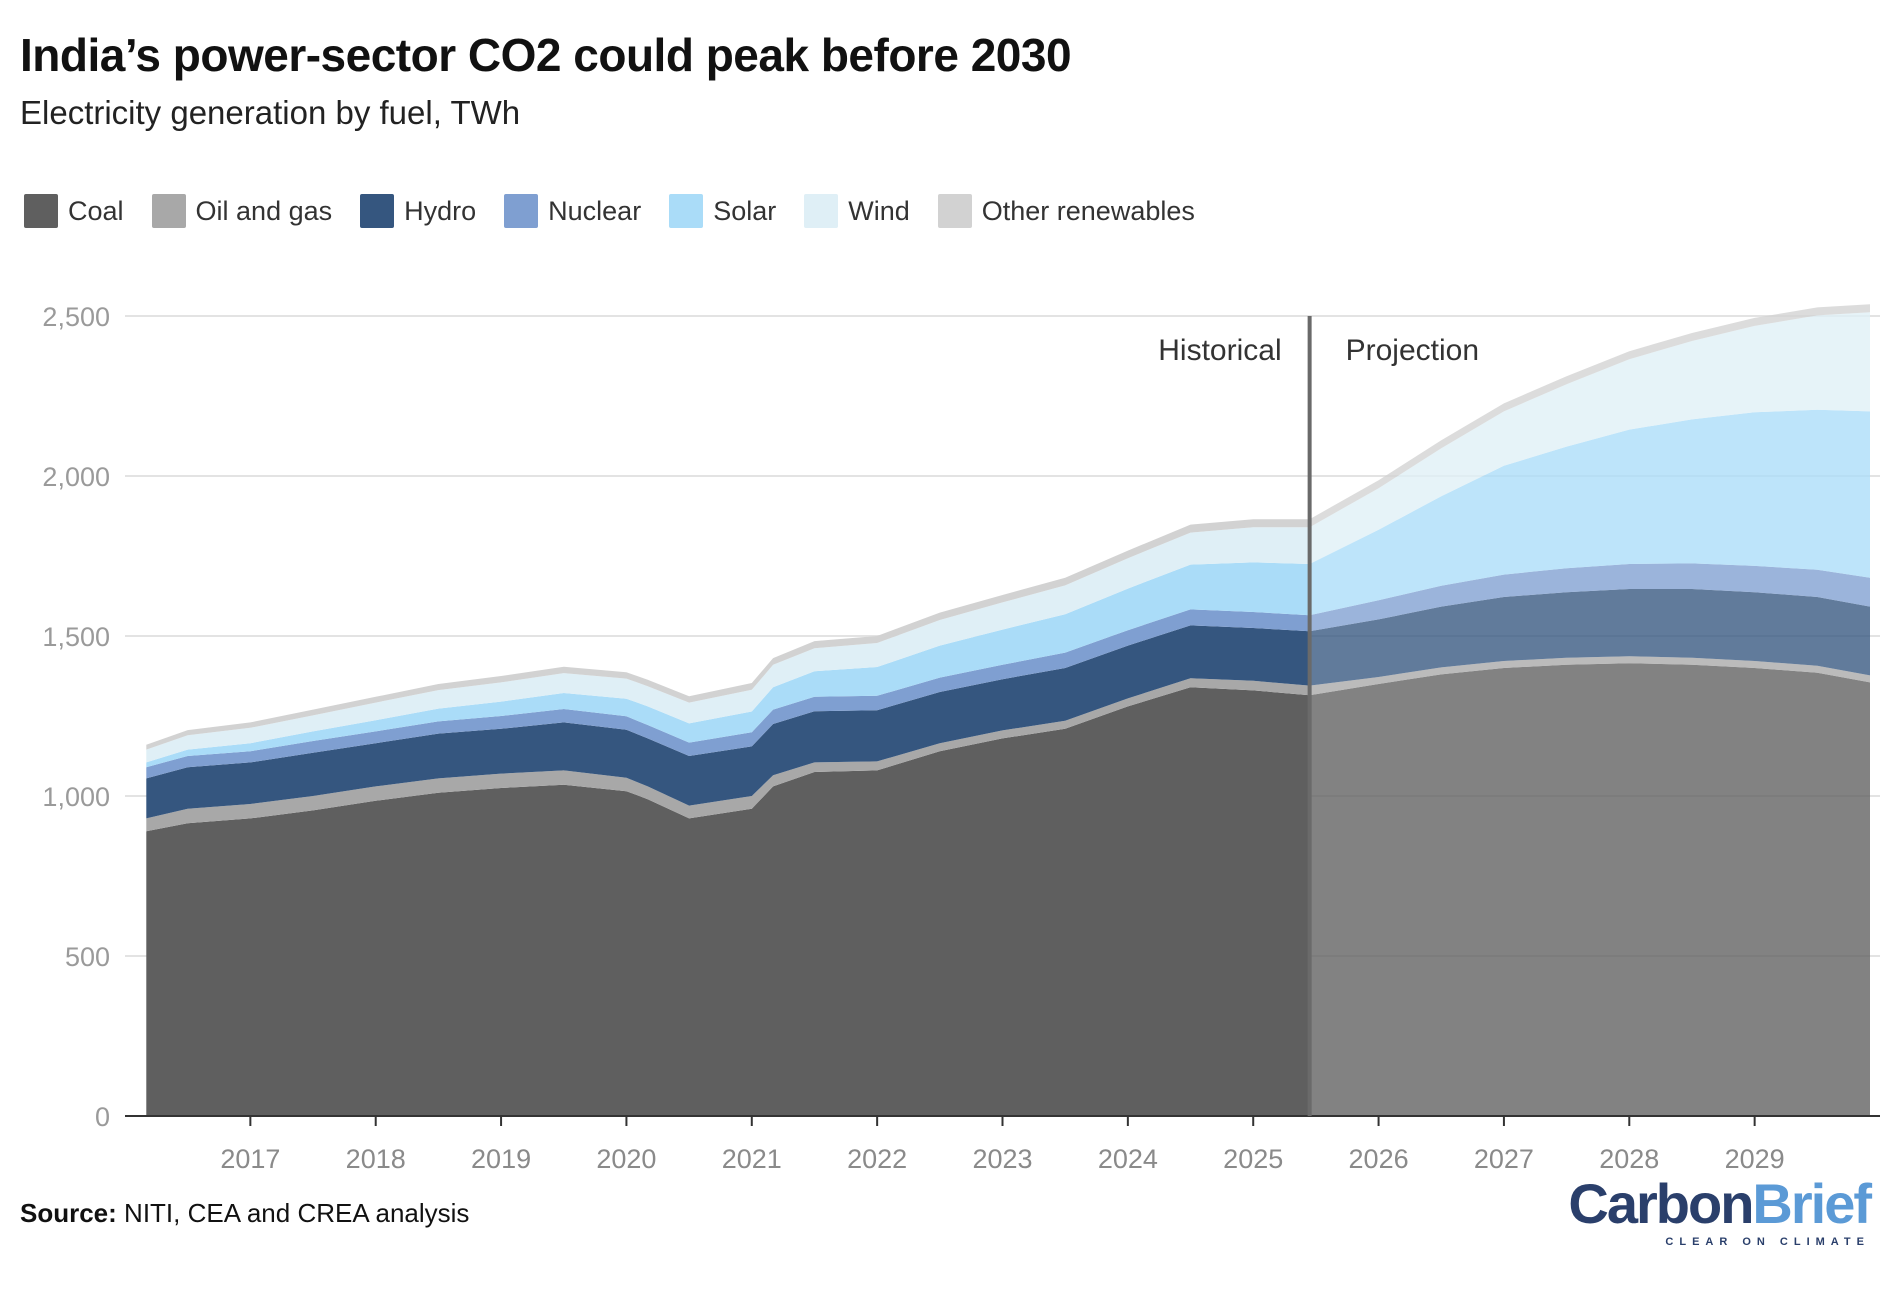  What do you see at coordinates (1589, 889) in the screenshot?
I see `area-projection-coal` at bounding box center [1589, 889].